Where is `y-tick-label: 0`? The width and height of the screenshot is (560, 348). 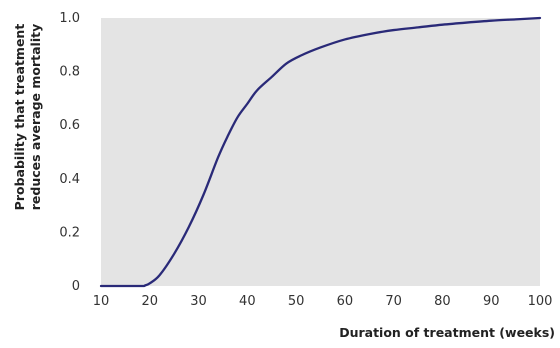
y-tick-label: 0 is located at coordinates (76, 286).